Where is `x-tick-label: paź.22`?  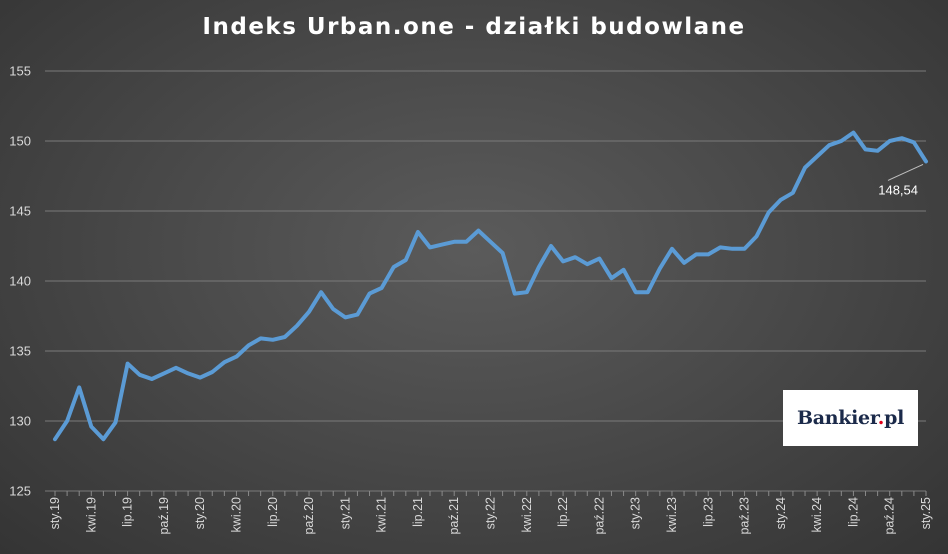
x-tick-label: paź.22 is located at coordinates (599, 516).